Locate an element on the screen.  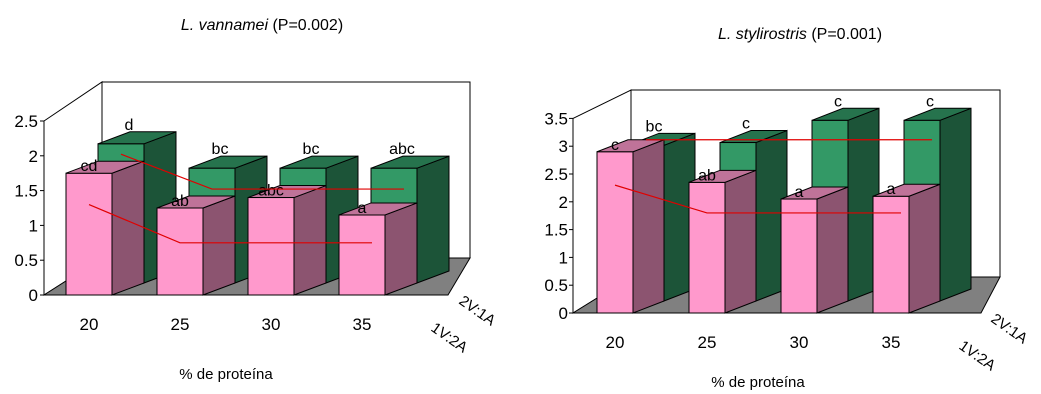
y-tick-label: 3.5 is located at coordinates (556, 118).